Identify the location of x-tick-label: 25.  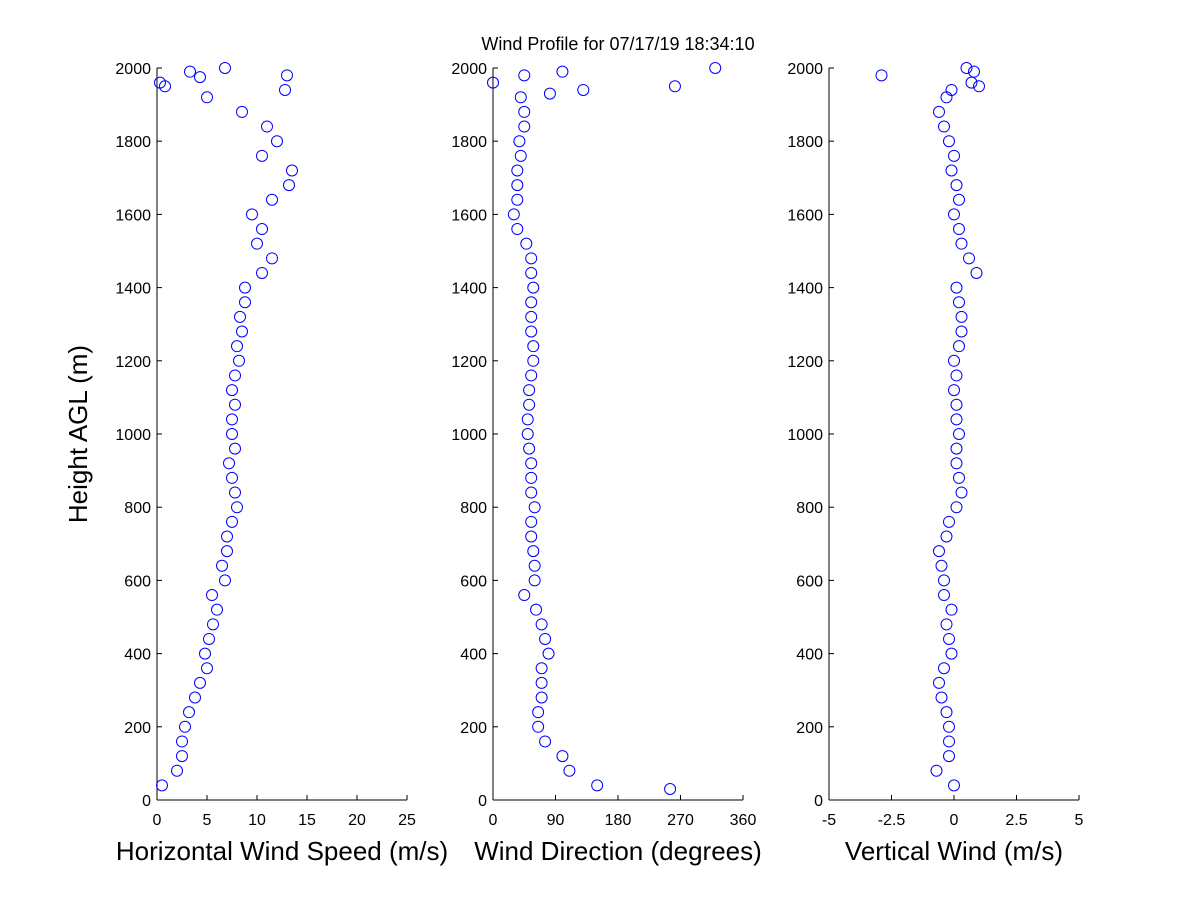
(407, 820).